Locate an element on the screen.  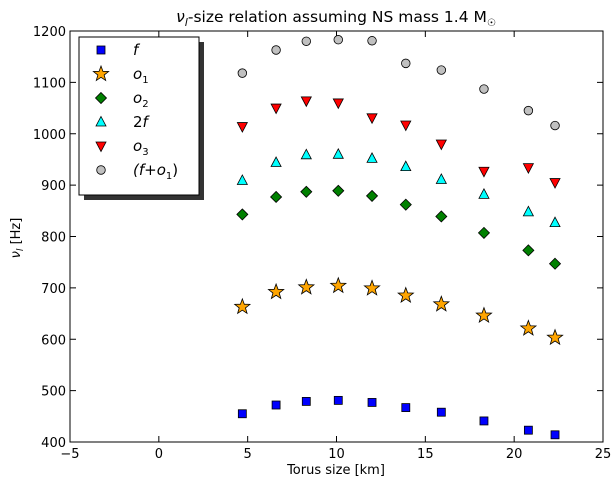
title-nu: ν is located at coordinates (180, 17).